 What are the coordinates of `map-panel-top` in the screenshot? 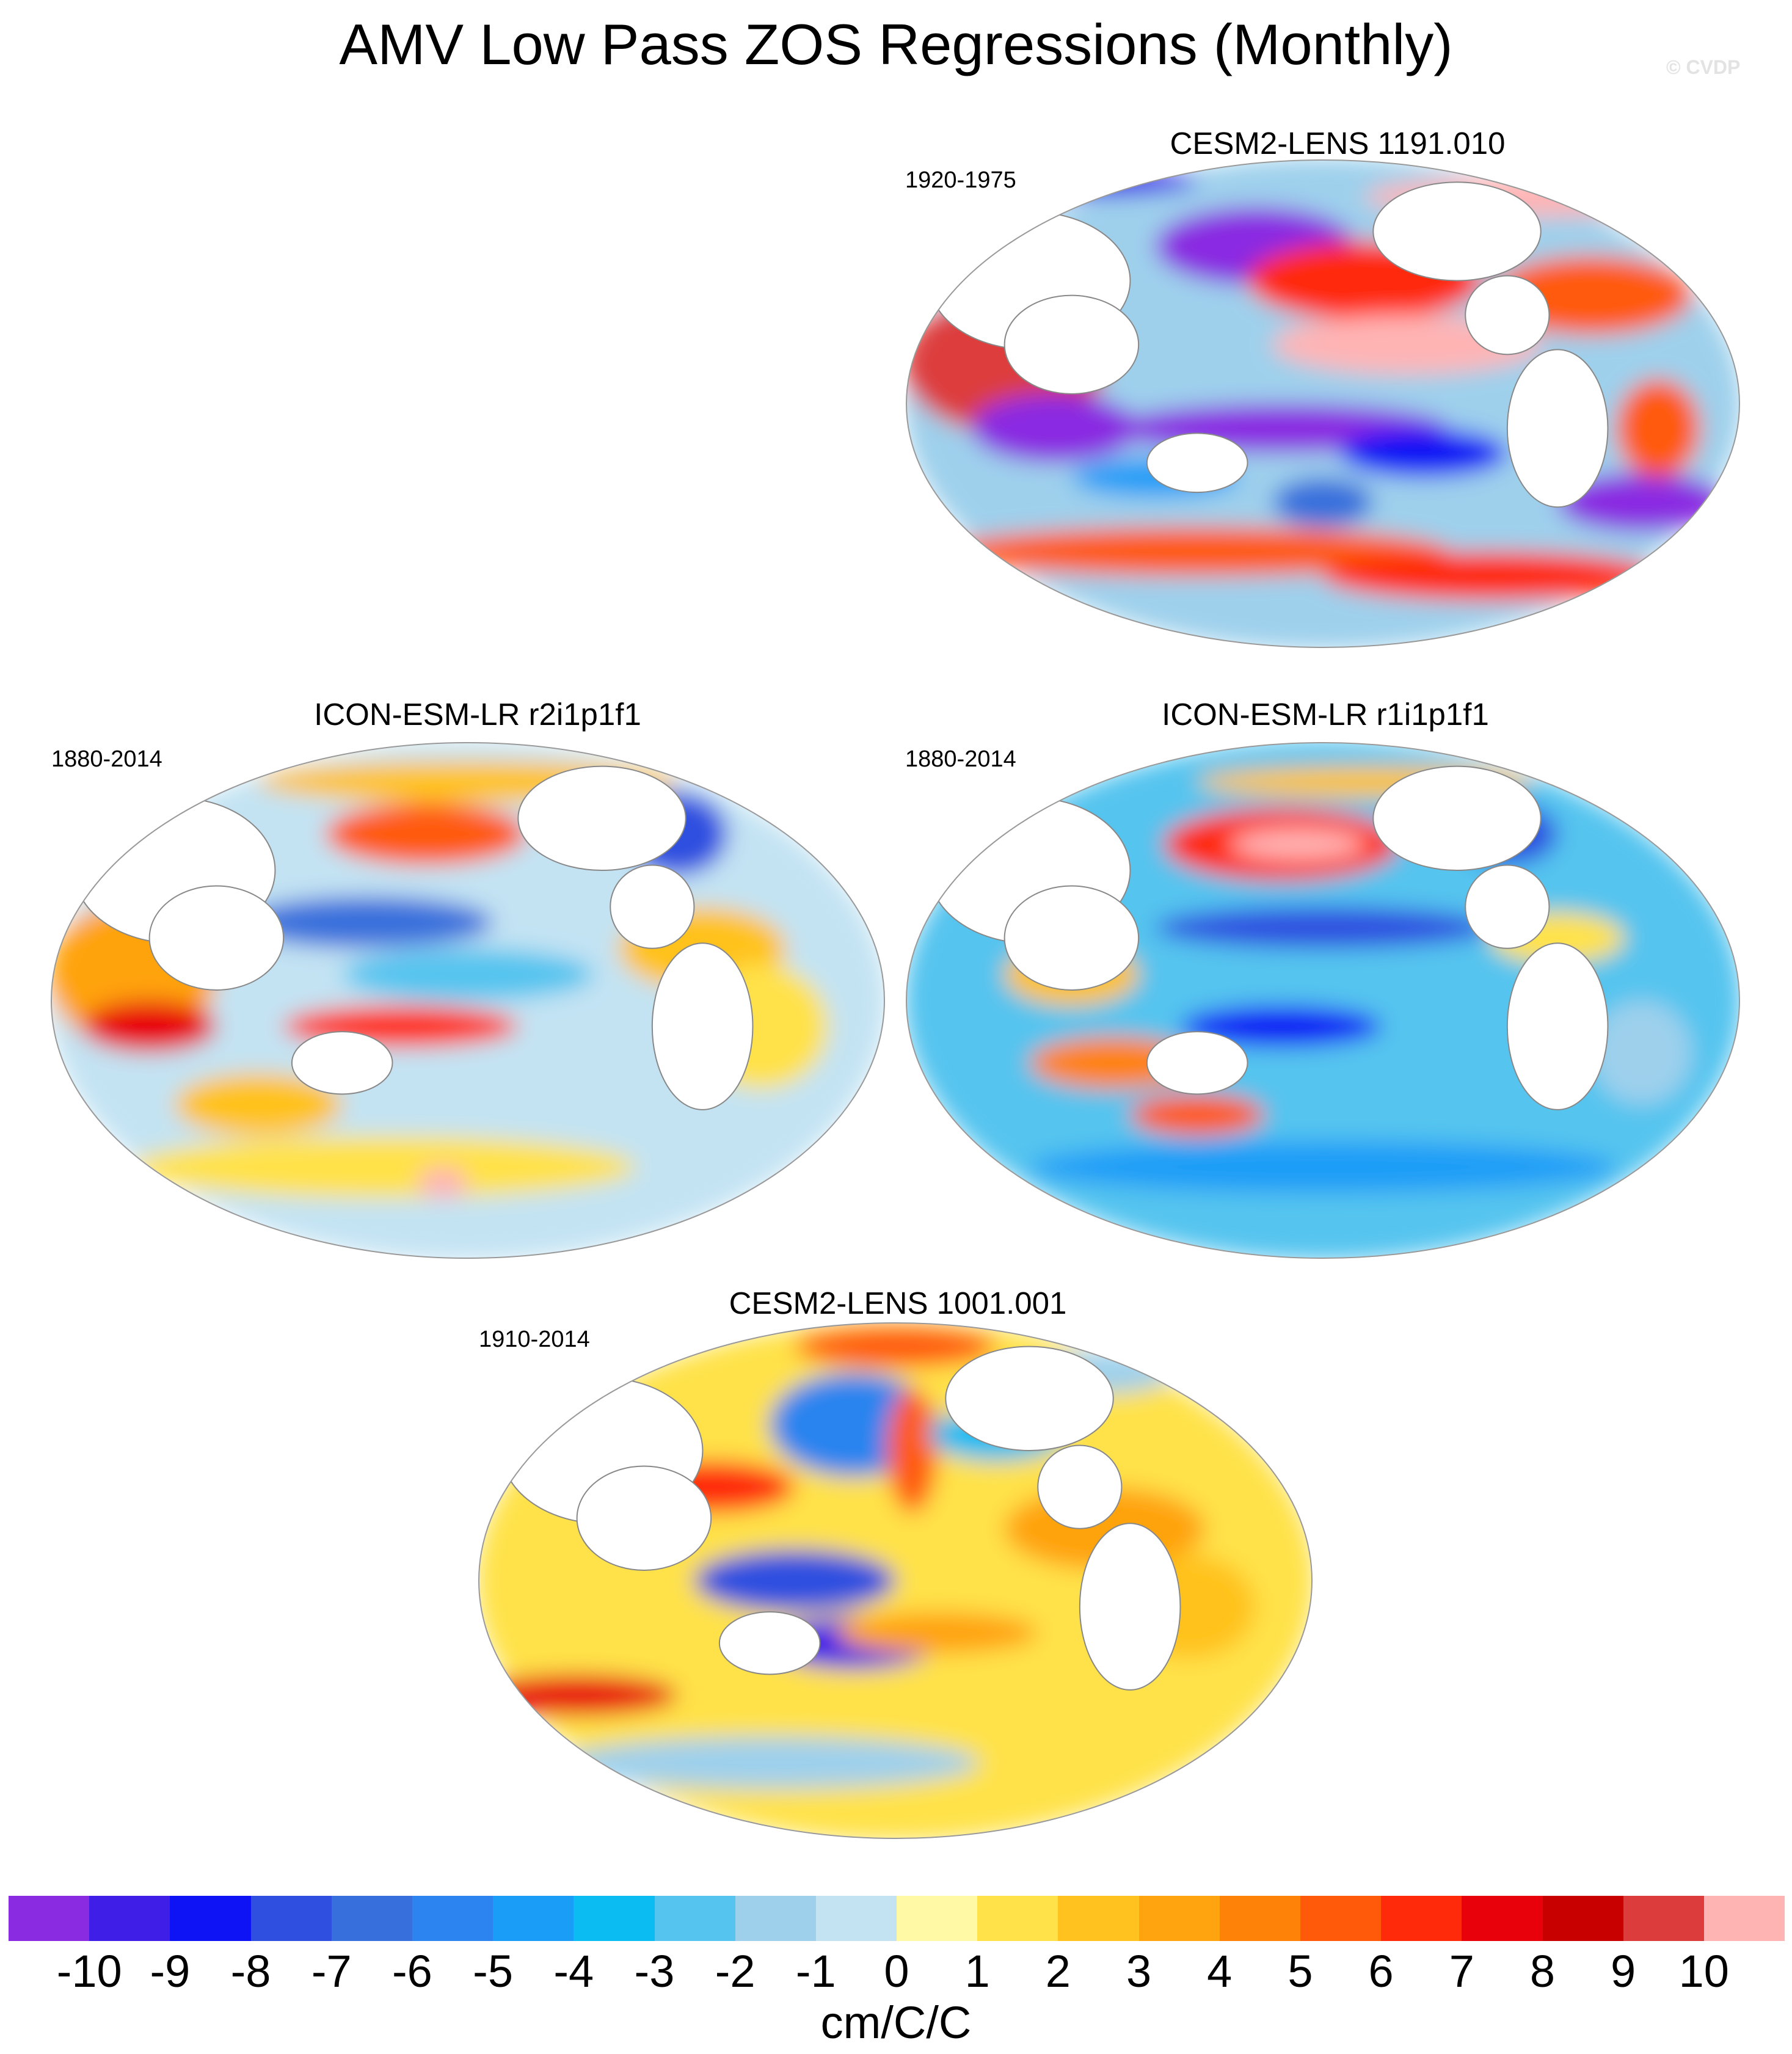 It's located at (1323, 404).